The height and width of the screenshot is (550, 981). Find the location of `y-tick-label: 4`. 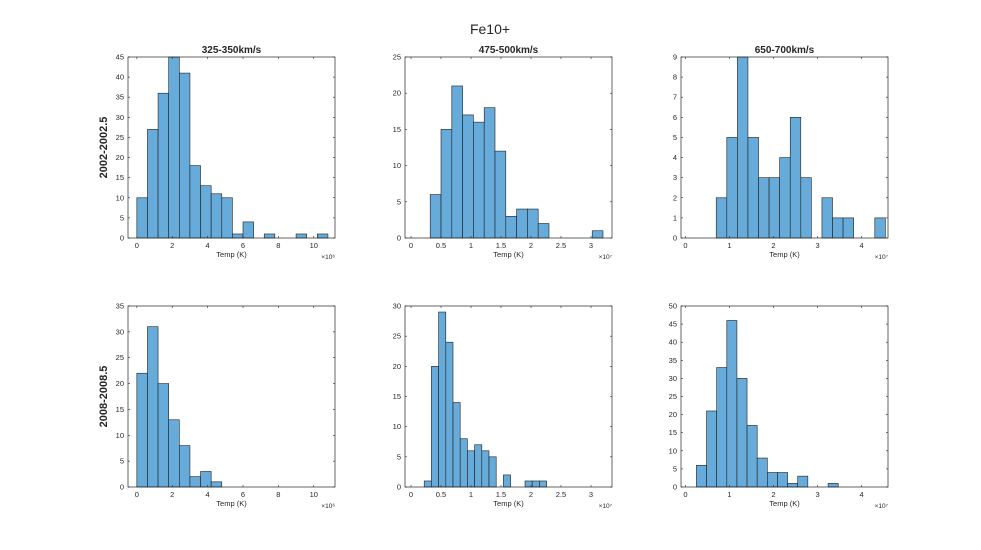

y-tick-label: 4 is located at coordinates (675, 157).